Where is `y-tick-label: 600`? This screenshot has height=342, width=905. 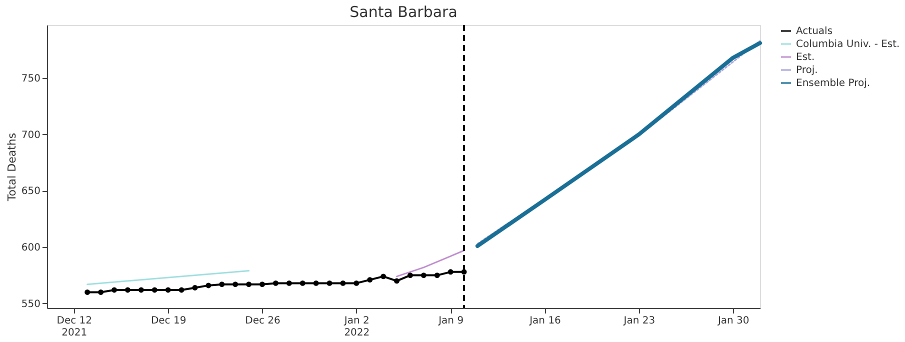 y-tick-label: 600 is located at coordinates (30, 248).